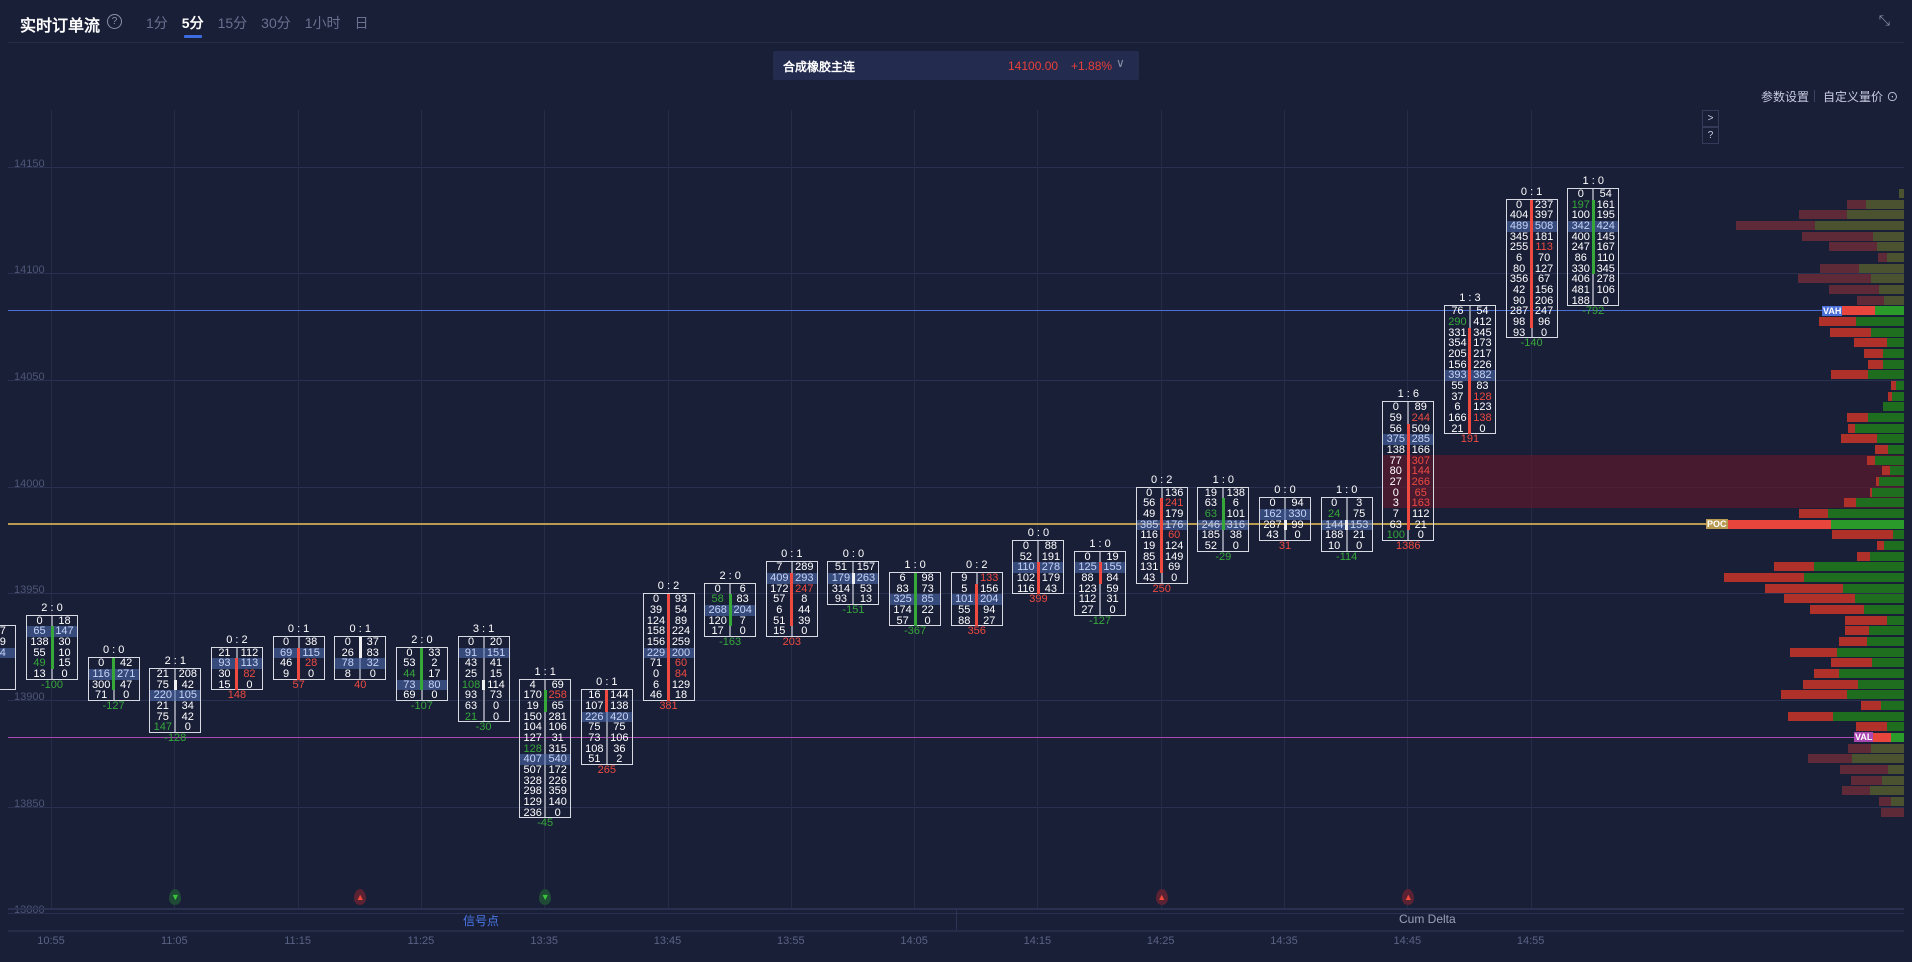  What do you see at coordinates (297, 941) in the screenshot?
I see `time-tick-label: 11:15` at bounding box center [297, 941].